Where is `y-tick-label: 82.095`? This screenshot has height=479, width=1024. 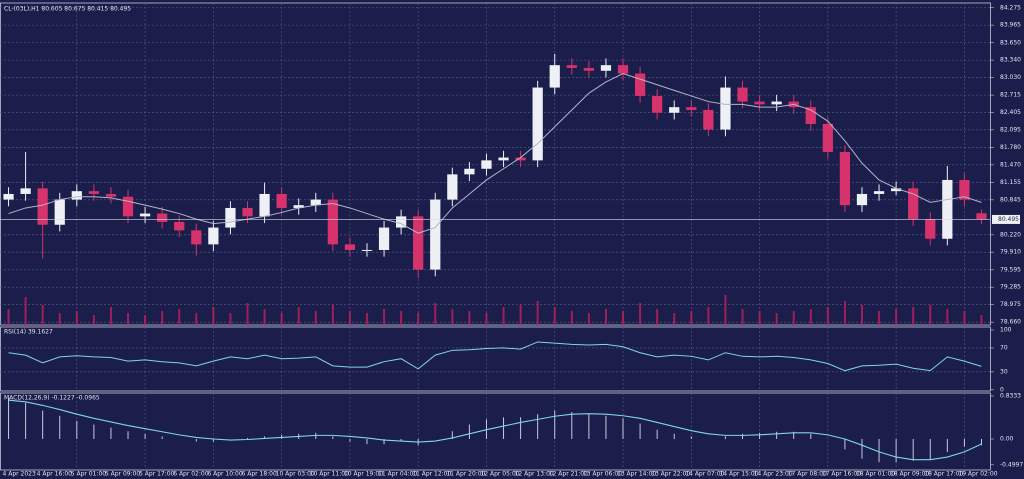
y-tick-label: 82.095 is located at coordinates (1010, 129).